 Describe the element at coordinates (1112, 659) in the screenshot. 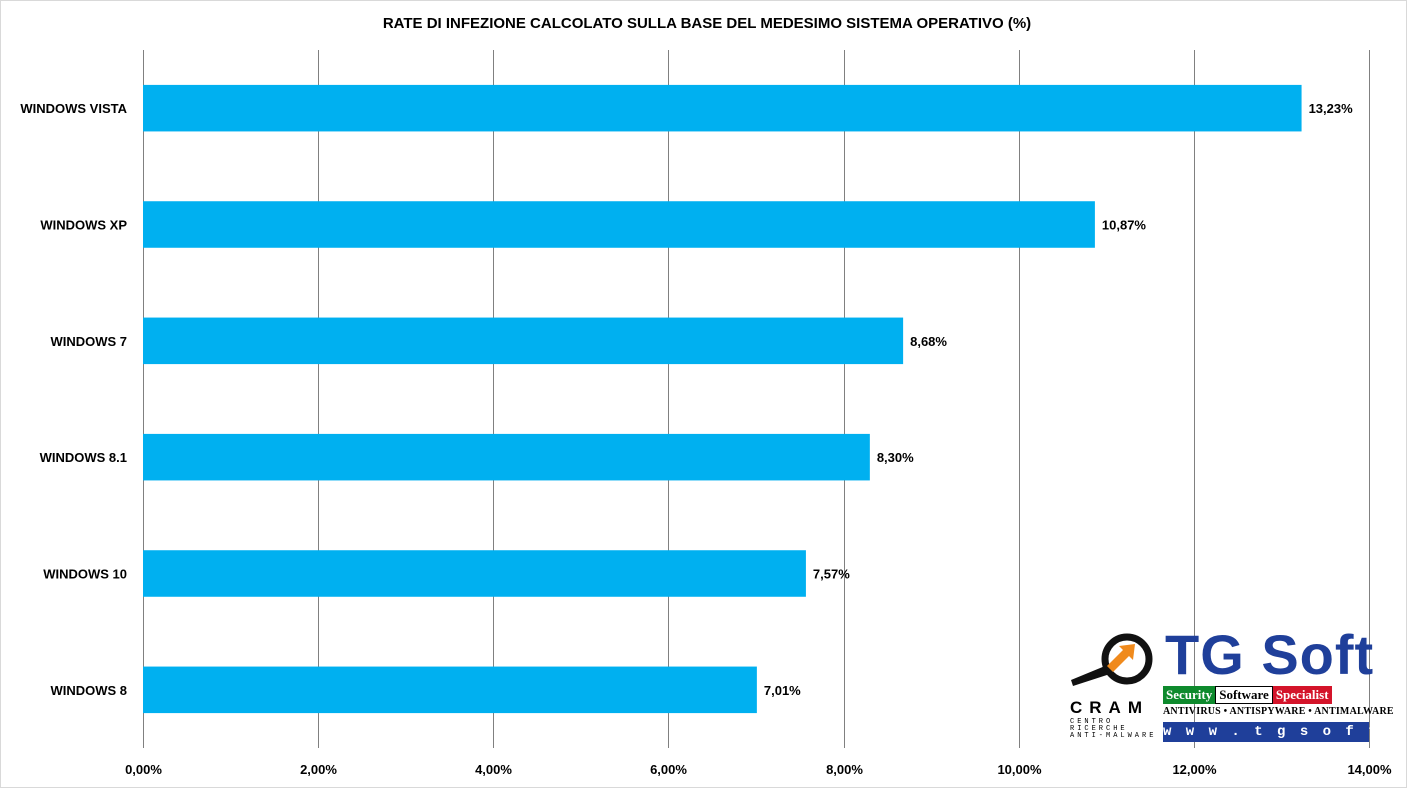

I see `cram-magnifier-icon` at that location.